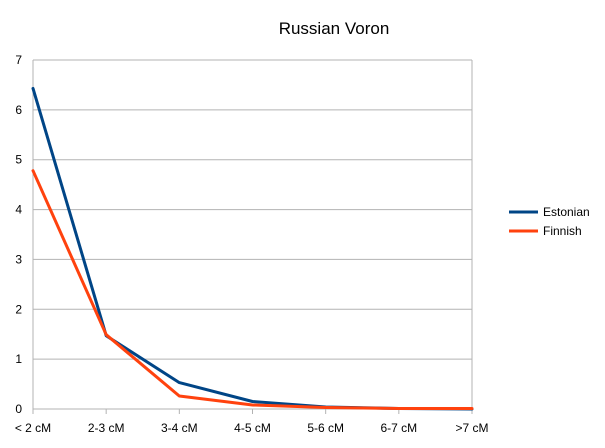 This screenshot has width=605, height=448. What do you see at coordinates (325, 428) in the screenshot?
I see `x-tick-label: 5-6 cM` at bounding box center [325, 428].